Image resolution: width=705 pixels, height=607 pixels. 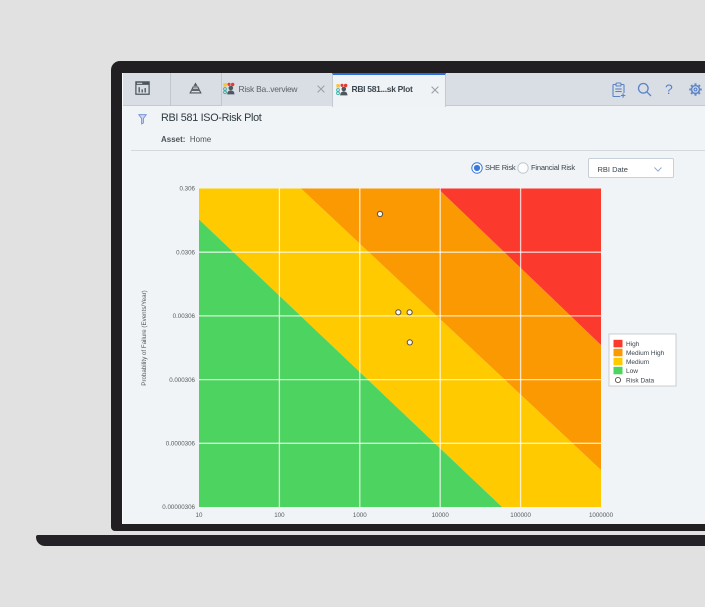 I want to click on svg-text: Medium High, so click(x=645, y=353).